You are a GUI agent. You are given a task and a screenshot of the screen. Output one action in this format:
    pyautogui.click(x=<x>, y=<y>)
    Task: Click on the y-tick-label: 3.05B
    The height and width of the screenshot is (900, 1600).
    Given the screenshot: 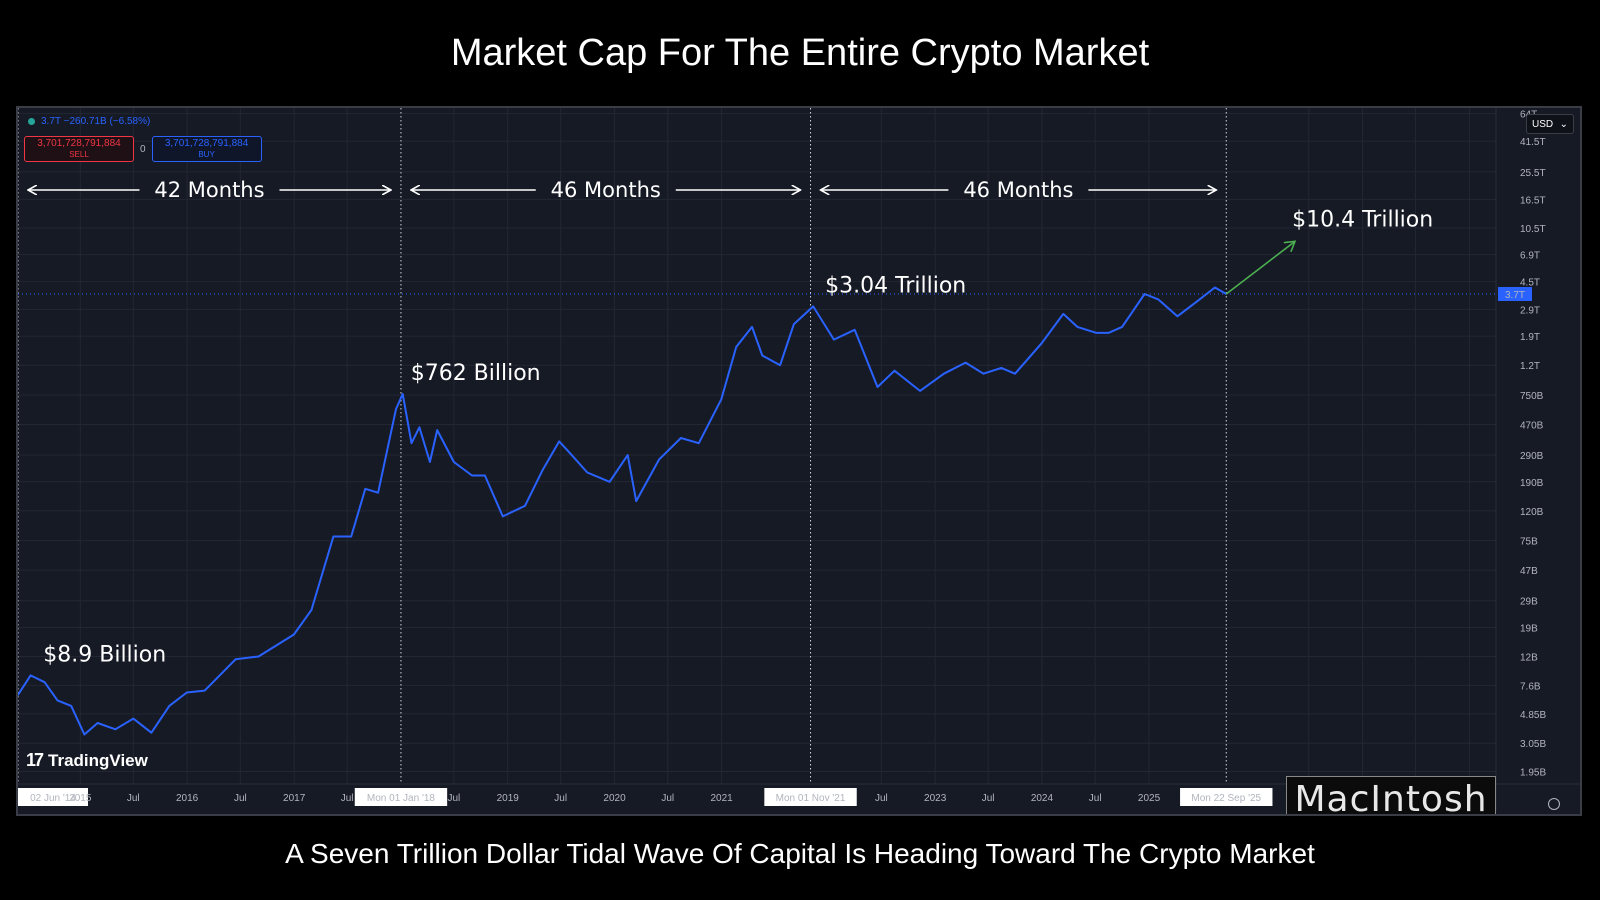 What is the action you would take?
    pyautogui.click(x=1533, y=744)
    